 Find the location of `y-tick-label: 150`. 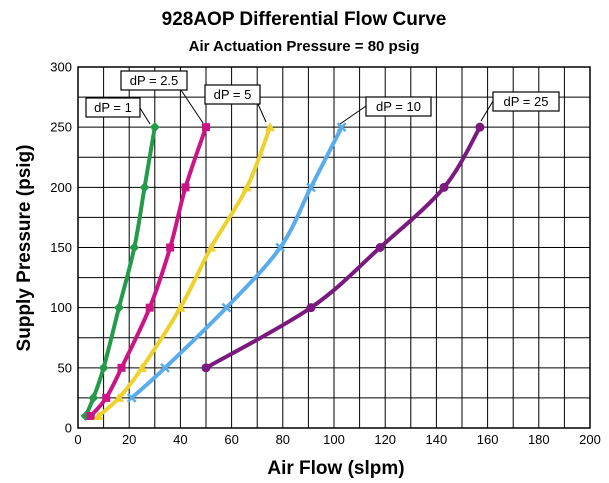

y-tick-label: 150 is located at coordinates (61, 247).